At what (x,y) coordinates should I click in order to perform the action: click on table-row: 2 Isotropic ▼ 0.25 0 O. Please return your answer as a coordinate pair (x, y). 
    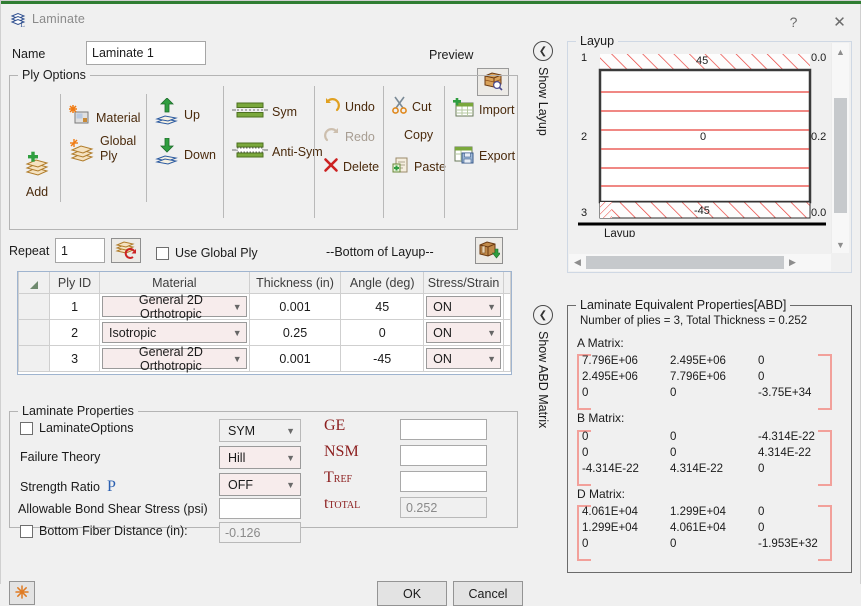
    Looking at the image, I should click on (264, 332).